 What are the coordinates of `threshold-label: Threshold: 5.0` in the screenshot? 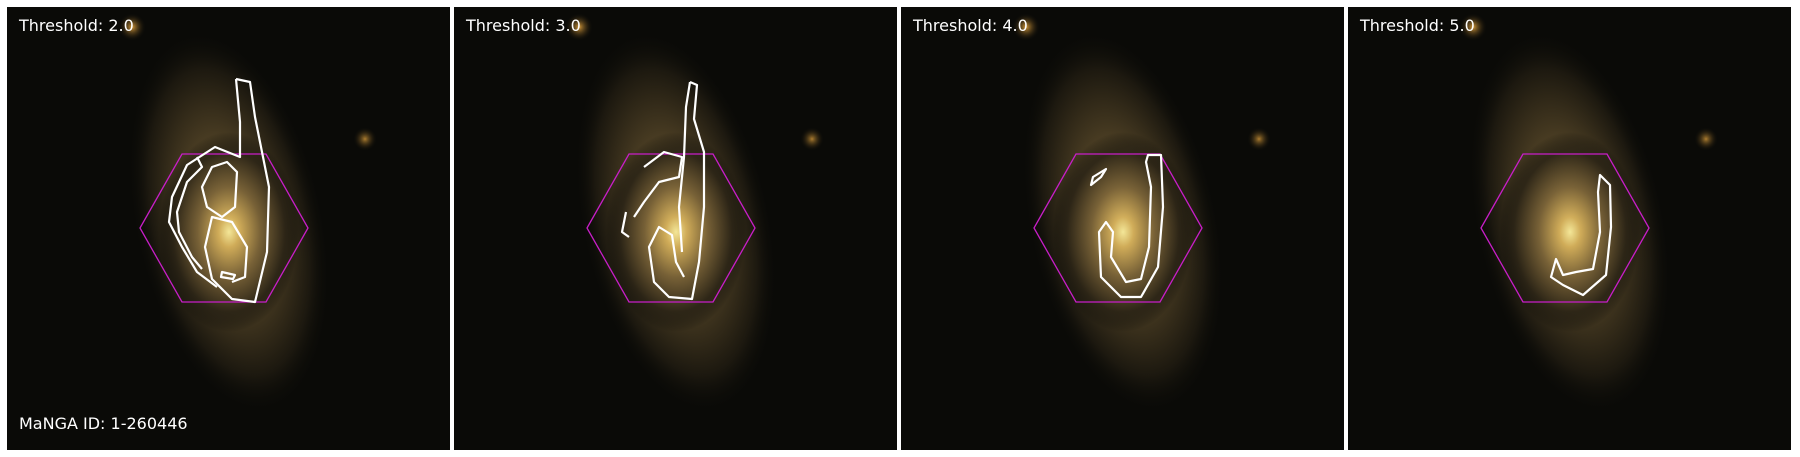 It's located at (1417, 25).